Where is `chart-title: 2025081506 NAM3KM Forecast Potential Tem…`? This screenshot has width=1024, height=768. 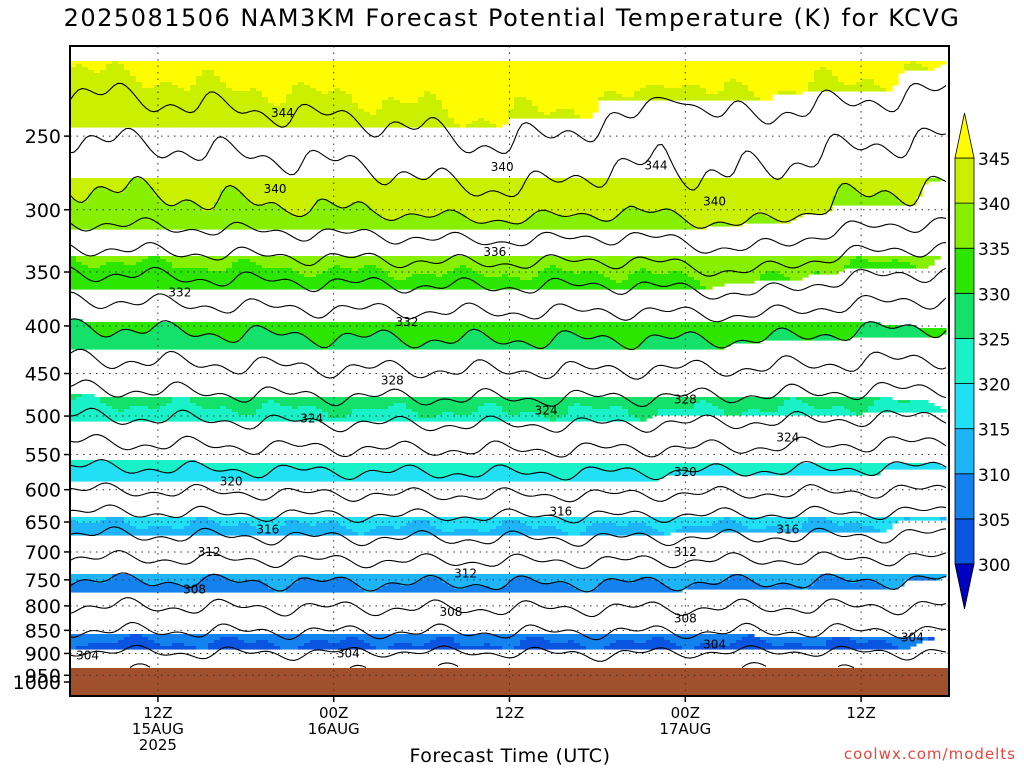
chart-title: 2025081506 NAM3KM Forecast Potential Tem… is located at coordinates (512, 18).